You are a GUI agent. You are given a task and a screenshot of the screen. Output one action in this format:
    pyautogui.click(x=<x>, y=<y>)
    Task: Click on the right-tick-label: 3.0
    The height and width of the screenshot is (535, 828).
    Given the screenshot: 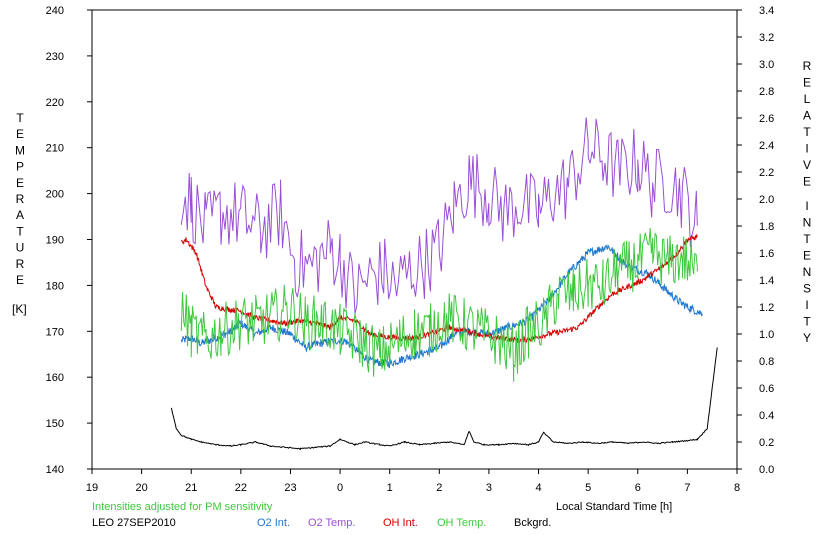 What is the action you would take?
    pyautogui.click(x=766, y=65)
    